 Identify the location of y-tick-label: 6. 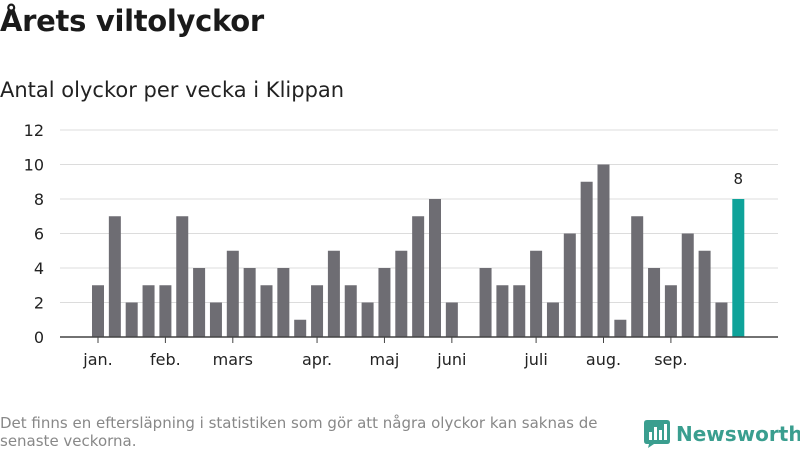
(39, 234).